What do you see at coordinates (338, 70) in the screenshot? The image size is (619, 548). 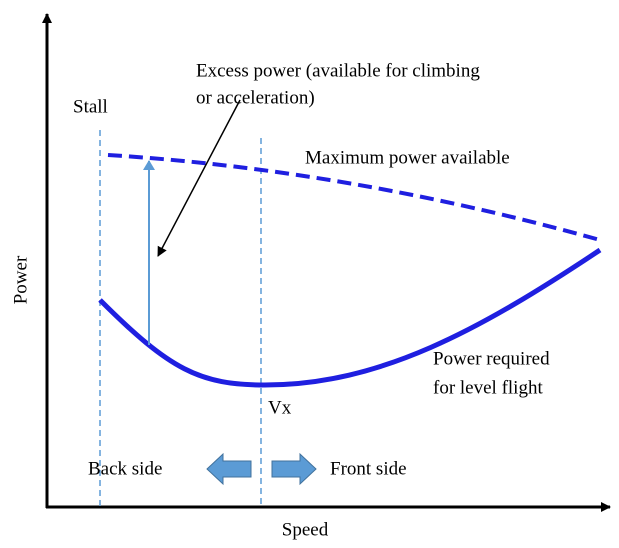 I see `excess-label: Excess power (available for climbing` at bounding box center [338, 70].